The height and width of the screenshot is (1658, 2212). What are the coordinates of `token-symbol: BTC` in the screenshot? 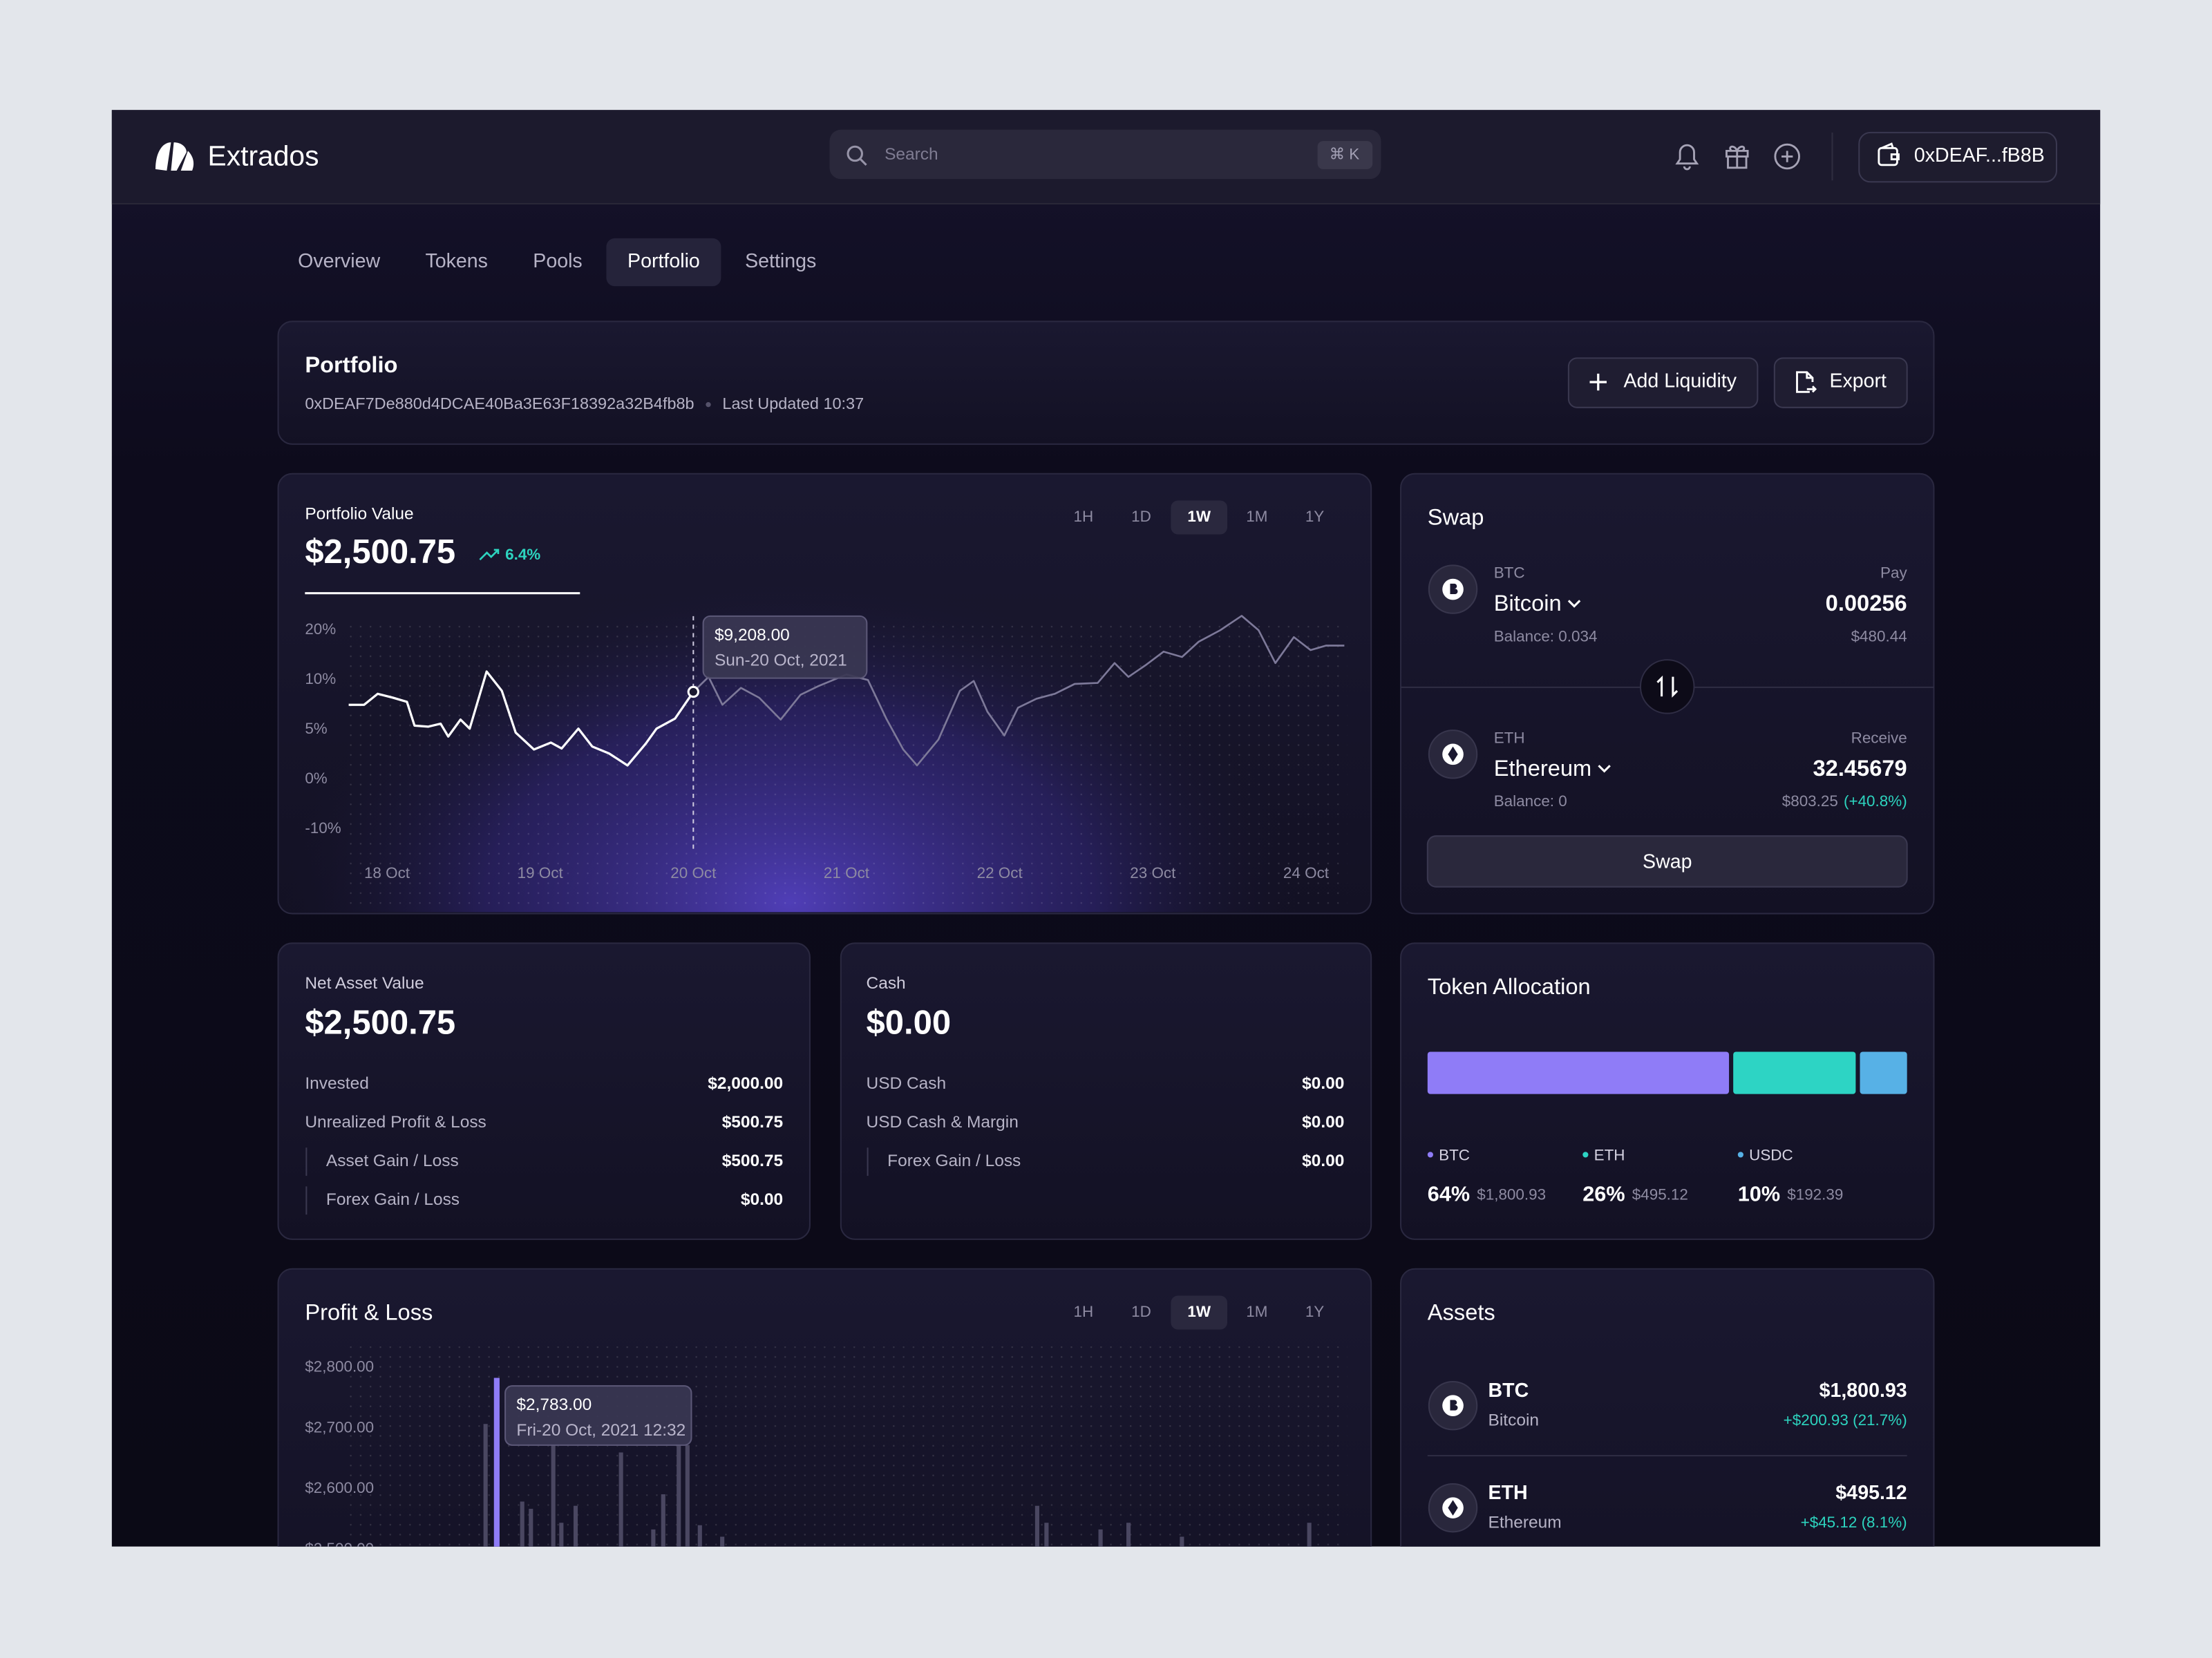 It's located at (1509, 573).